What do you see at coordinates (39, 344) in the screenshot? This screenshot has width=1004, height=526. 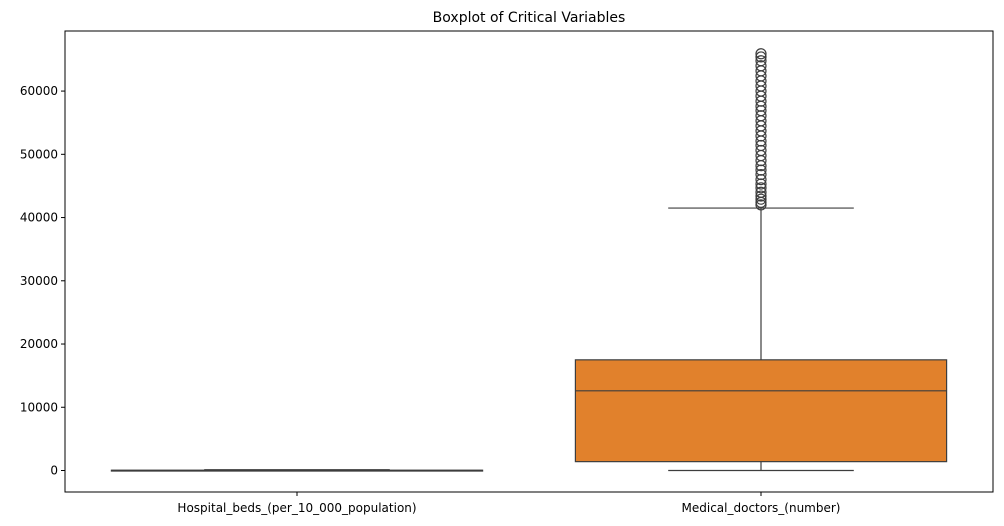 I see `y-tick-label: 20000` at bounding box center [39, 344].